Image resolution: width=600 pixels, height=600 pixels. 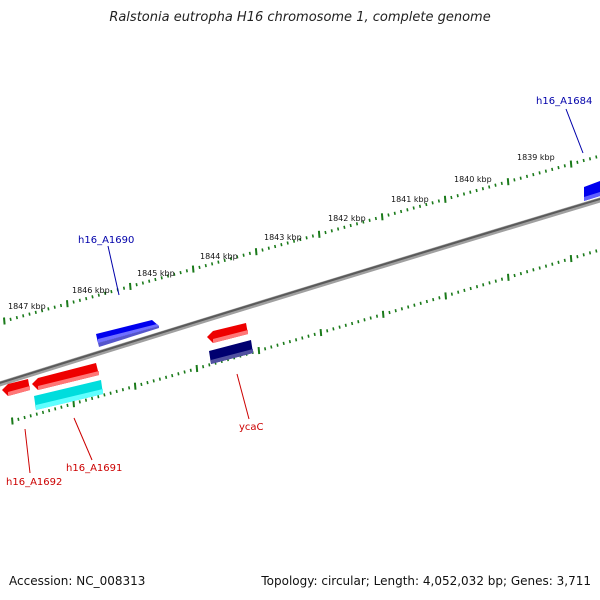 I want to click on gene-h16-A1692, so click(x=16, y=387).